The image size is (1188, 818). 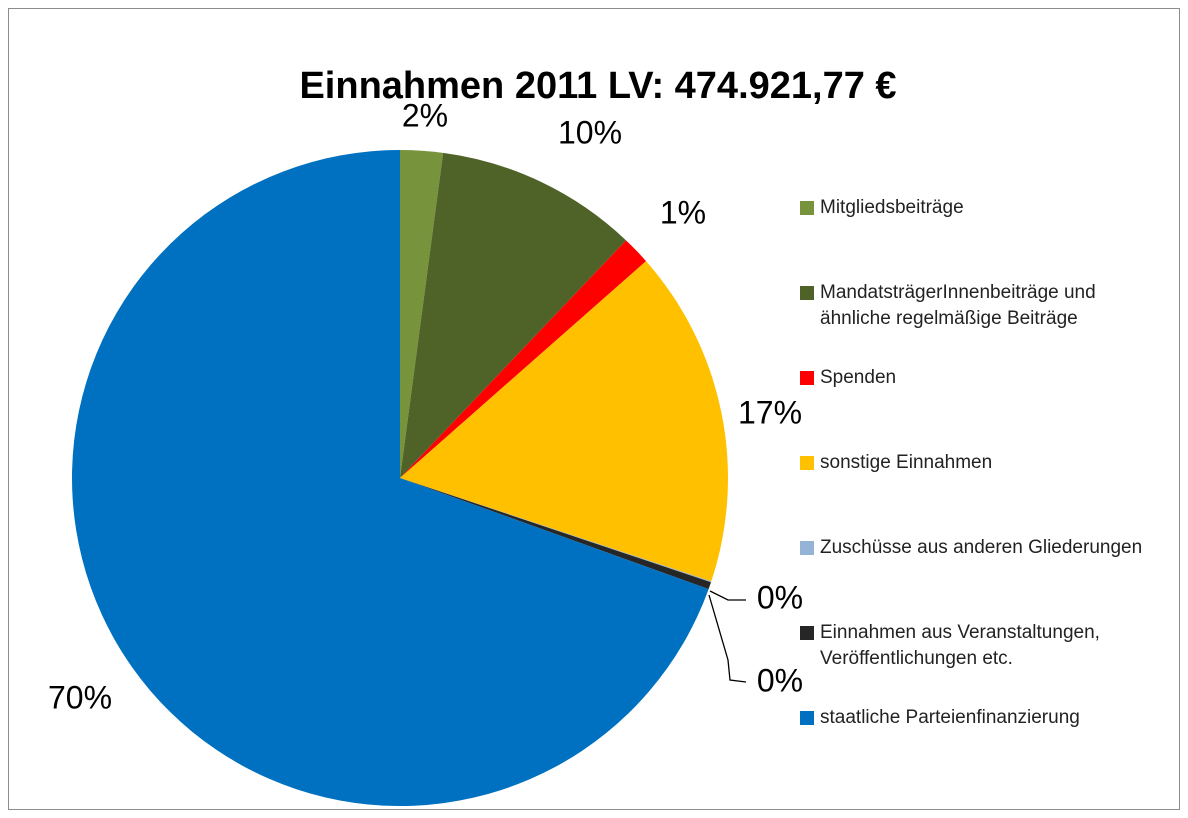 I want to click on data-label: 70%, so click(x=80, y=697).